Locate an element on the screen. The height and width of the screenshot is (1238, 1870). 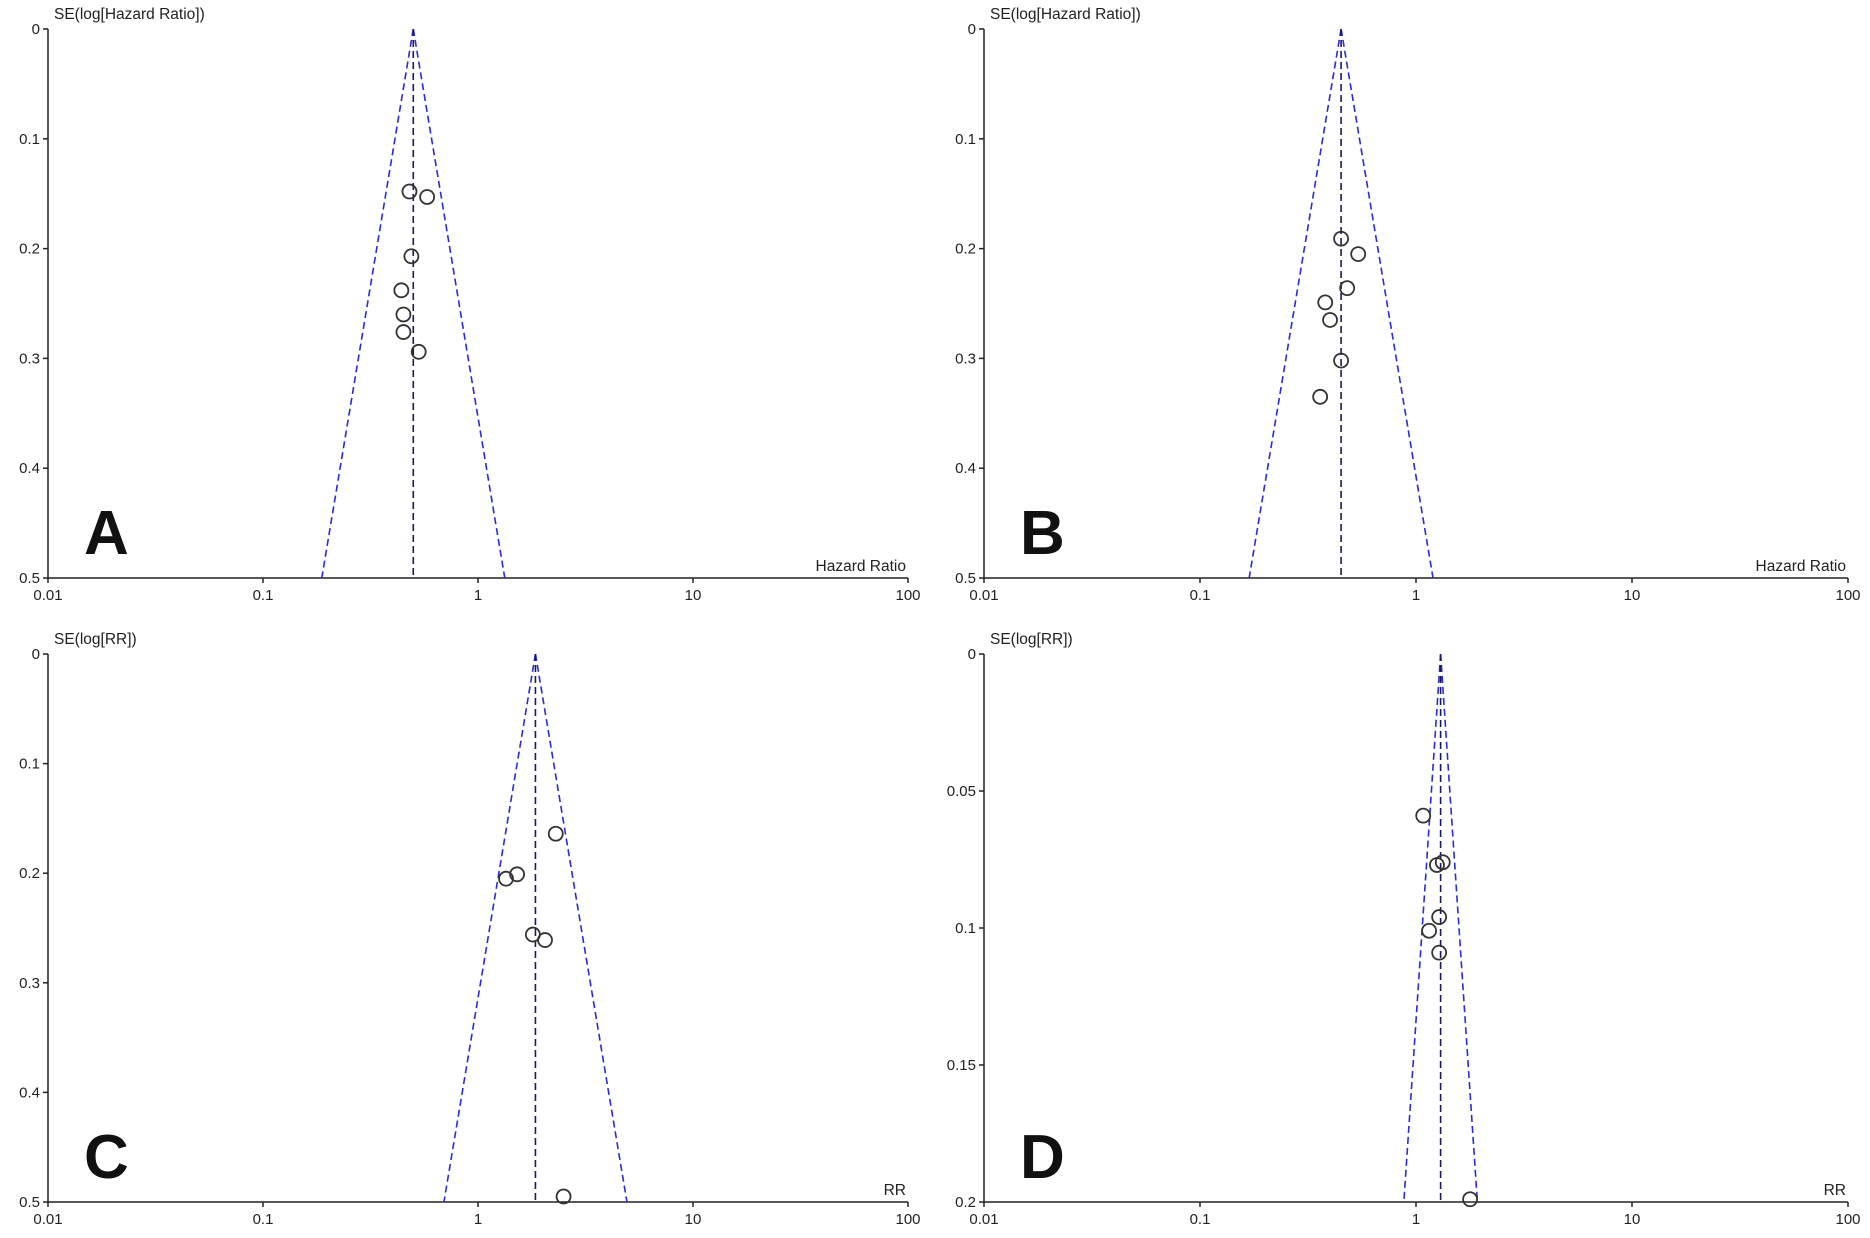
panel-label: C is located at coordinates (106, 1157).